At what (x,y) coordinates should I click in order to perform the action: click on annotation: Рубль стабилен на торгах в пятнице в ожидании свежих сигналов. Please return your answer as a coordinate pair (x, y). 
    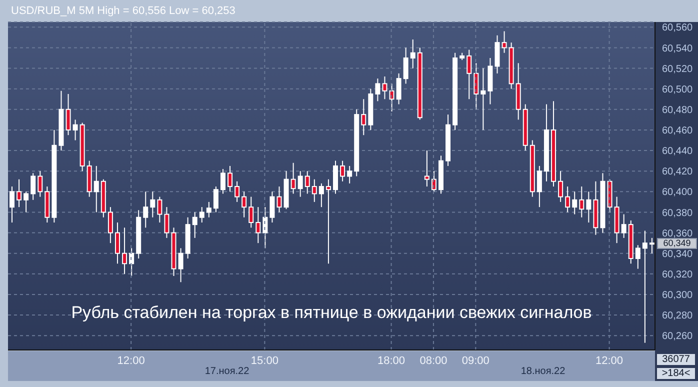
    Looking at the image, I should click on (331, 313).